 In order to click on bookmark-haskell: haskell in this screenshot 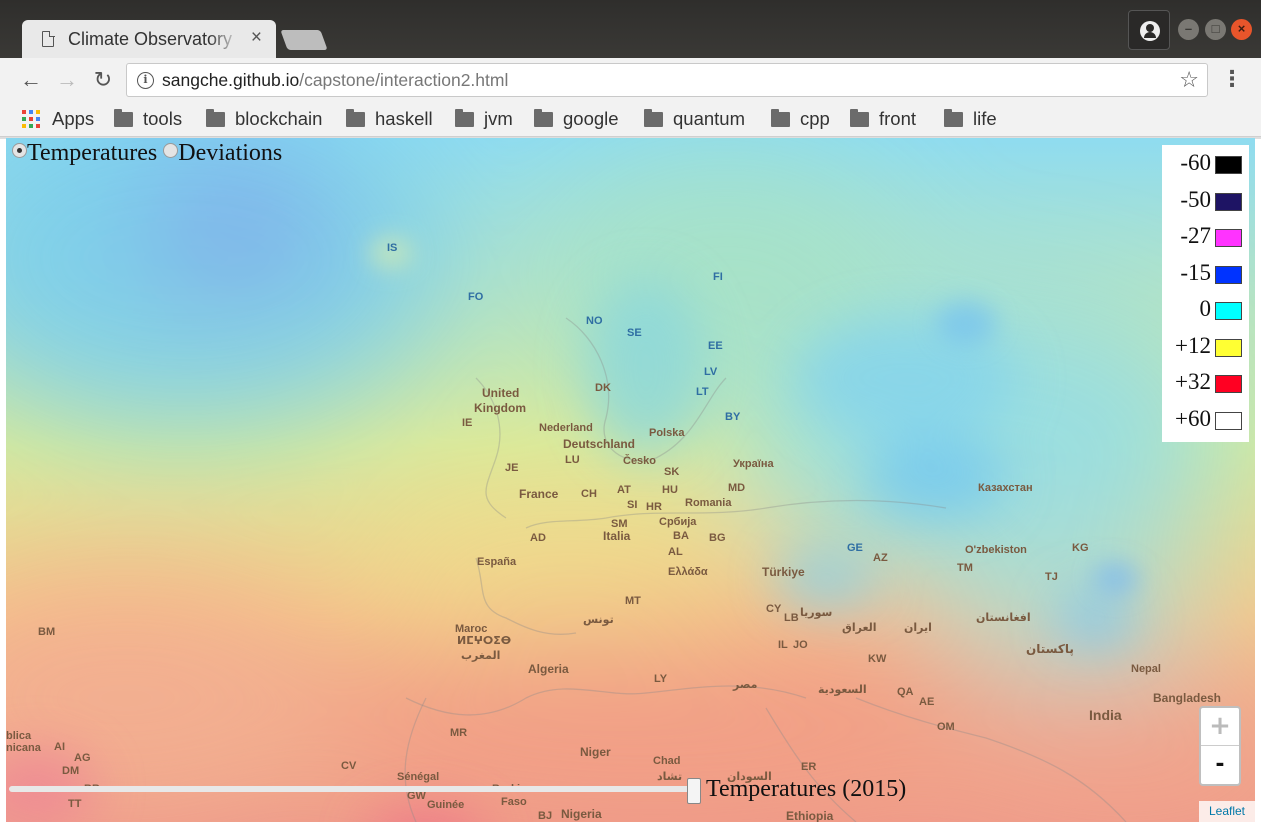, I will do `click(389, 119)`.